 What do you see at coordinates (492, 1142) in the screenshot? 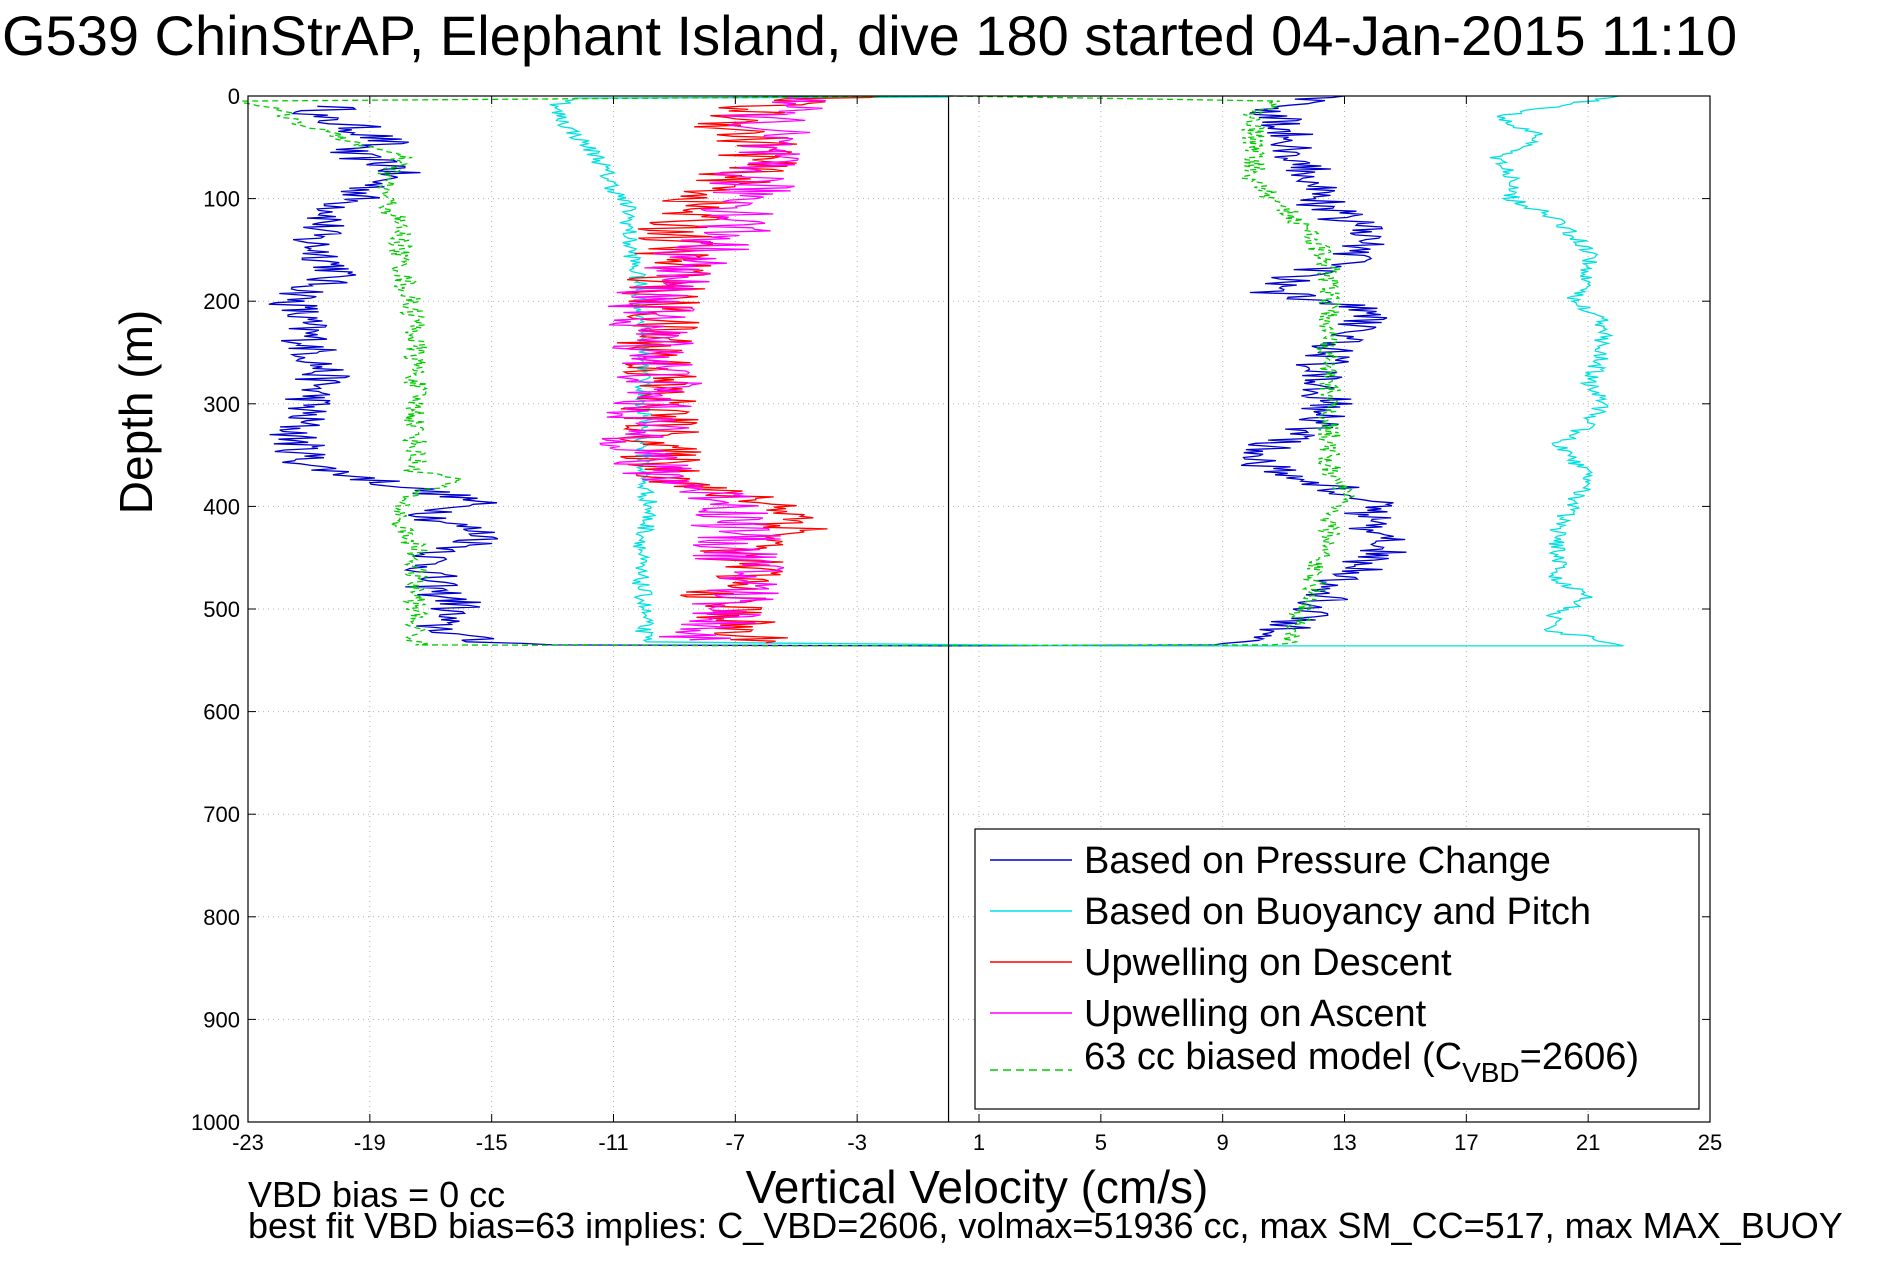
I see `x-tick-label: -15` at bounding box center [492, 1142].